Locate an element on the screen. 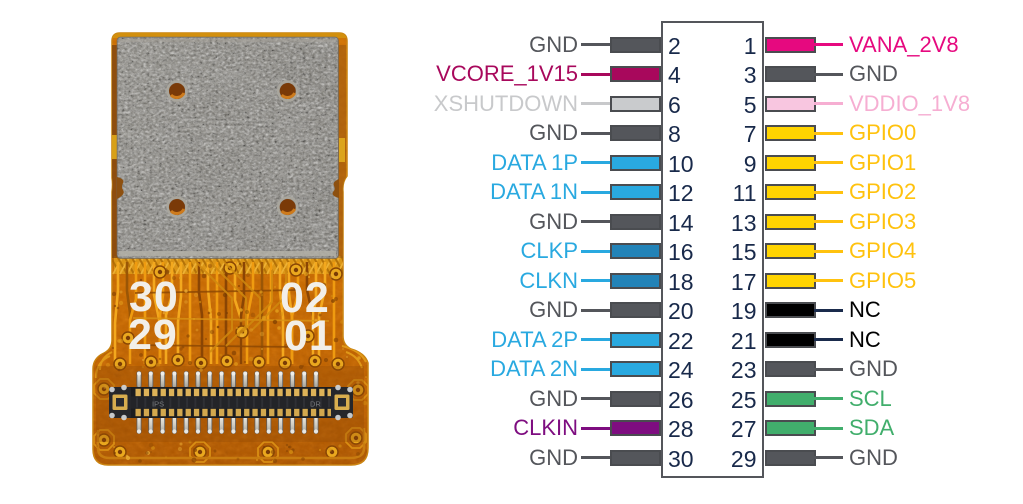  svg-text: IPS is located at coordinates (158, 404).